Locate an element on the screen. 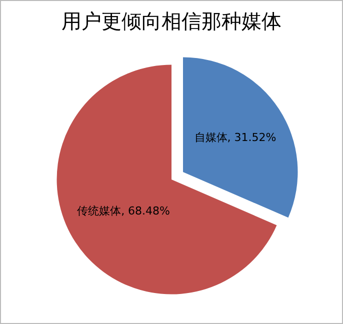  slice-label: 传统媒体, 68.48% is located at coordinates (123, 211).